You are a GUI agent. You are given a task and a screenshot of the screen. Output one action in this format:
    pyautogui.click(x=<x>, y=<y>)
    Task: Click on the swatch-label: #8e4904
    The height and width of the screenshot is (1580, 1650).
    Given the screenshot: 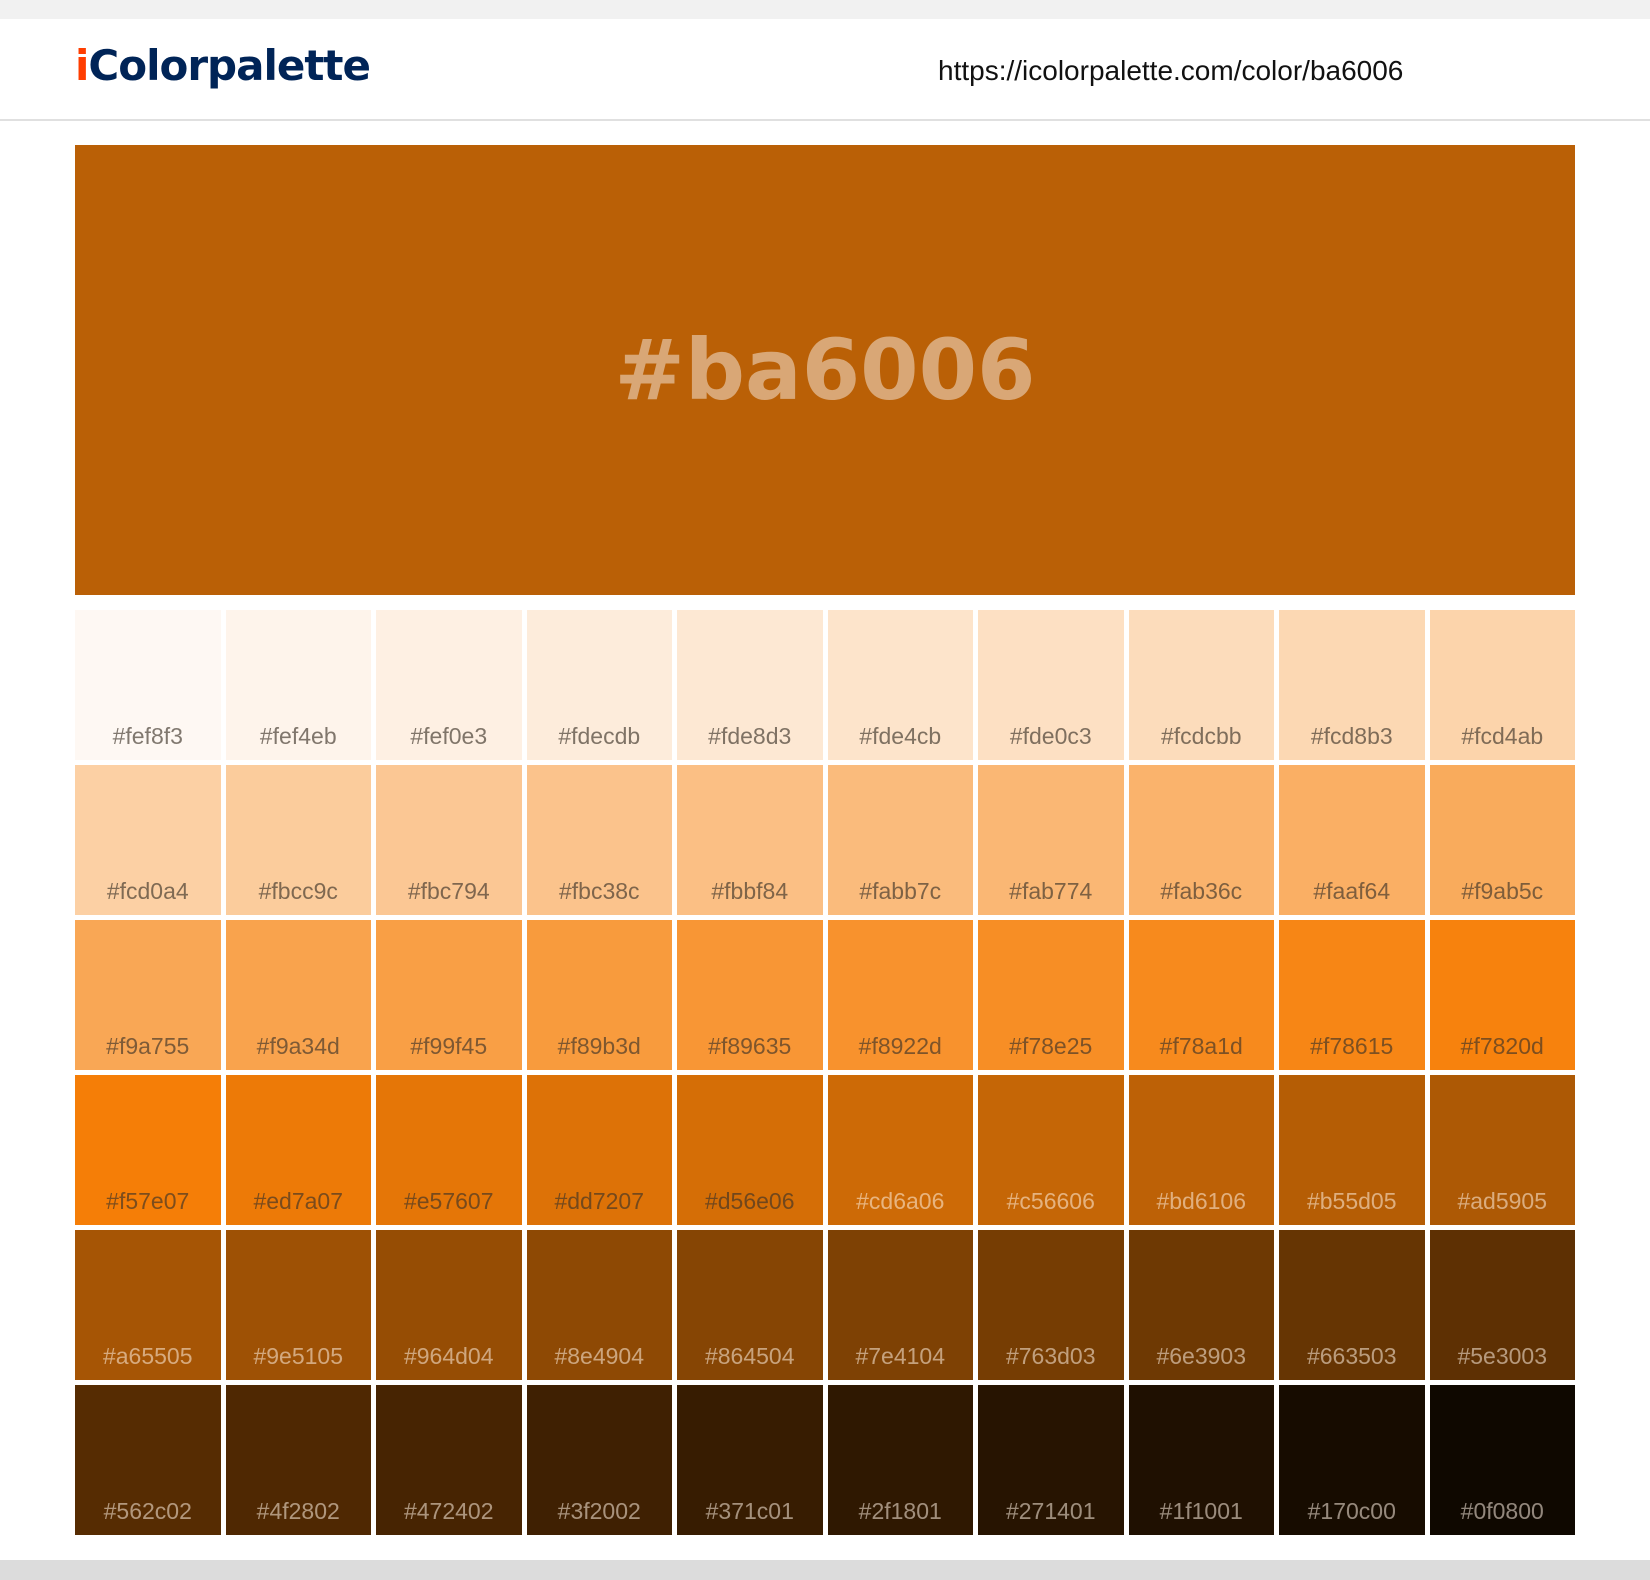 What is the action you would take?
    pyautogui.click(x=599, y=1356)
    